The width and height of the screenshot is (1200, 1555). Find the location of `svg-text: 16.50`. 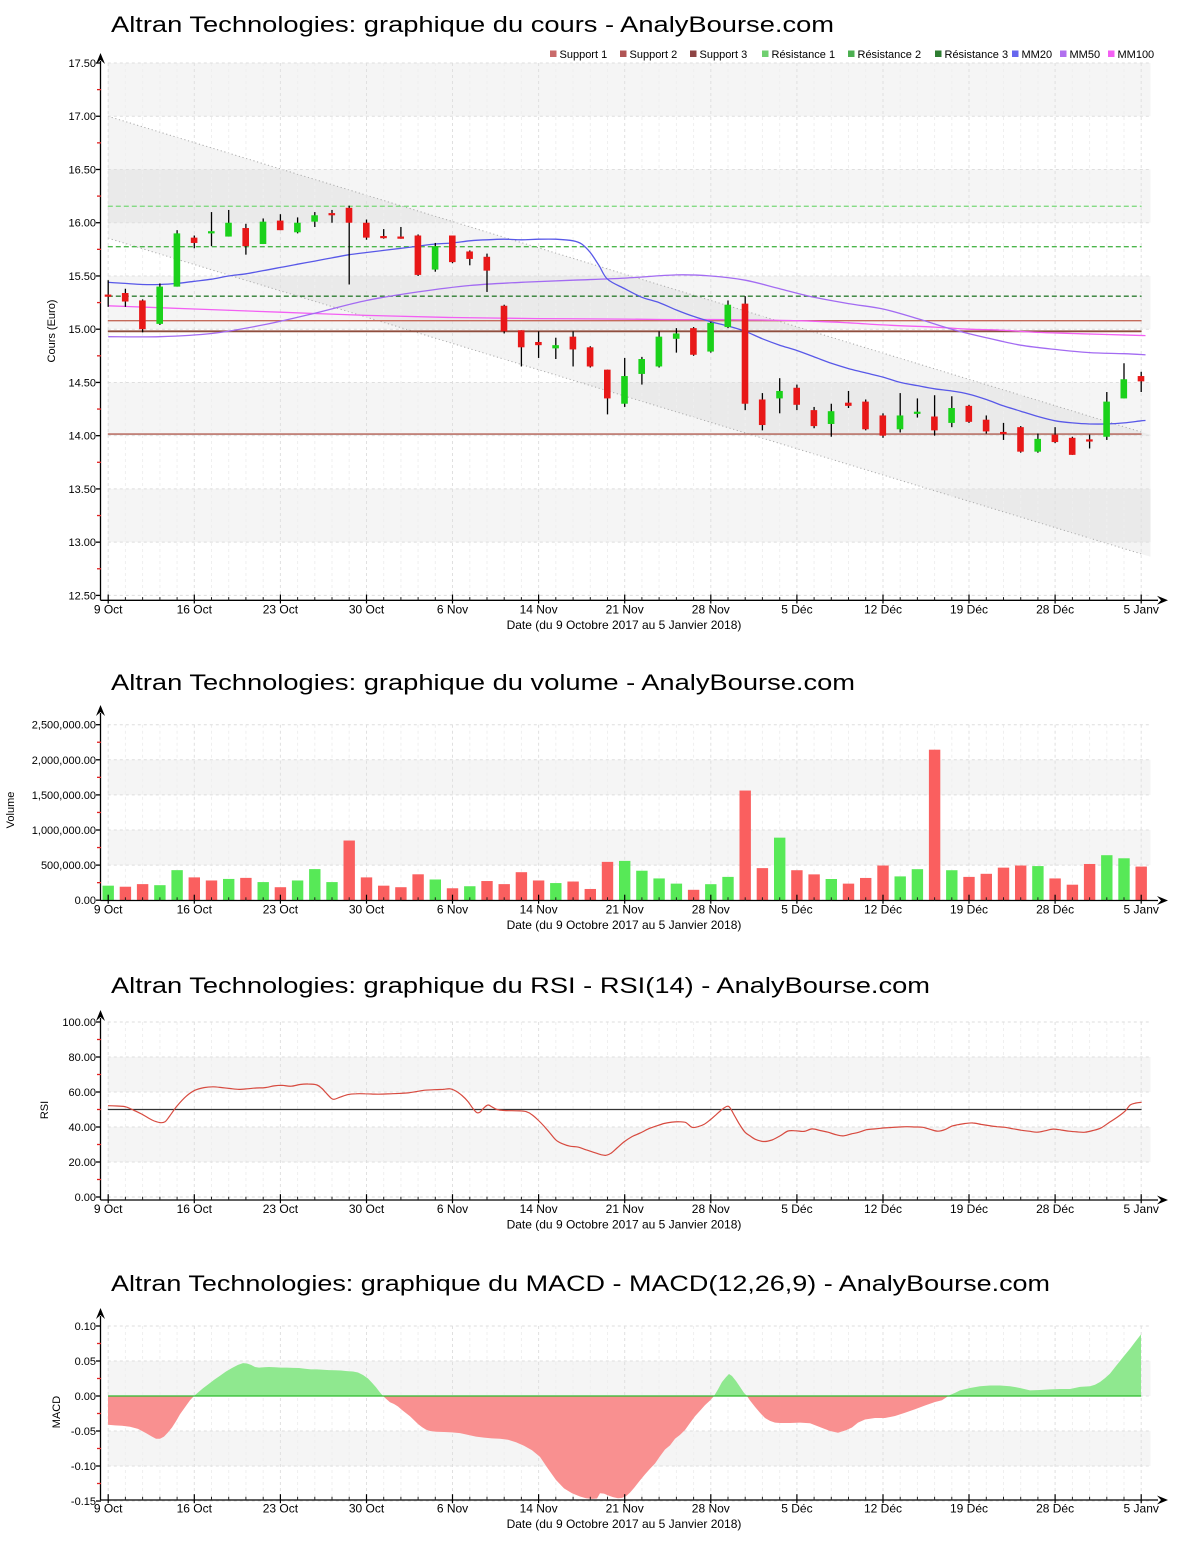

svg-text: 16.50 is located at coordinates (82, 170).